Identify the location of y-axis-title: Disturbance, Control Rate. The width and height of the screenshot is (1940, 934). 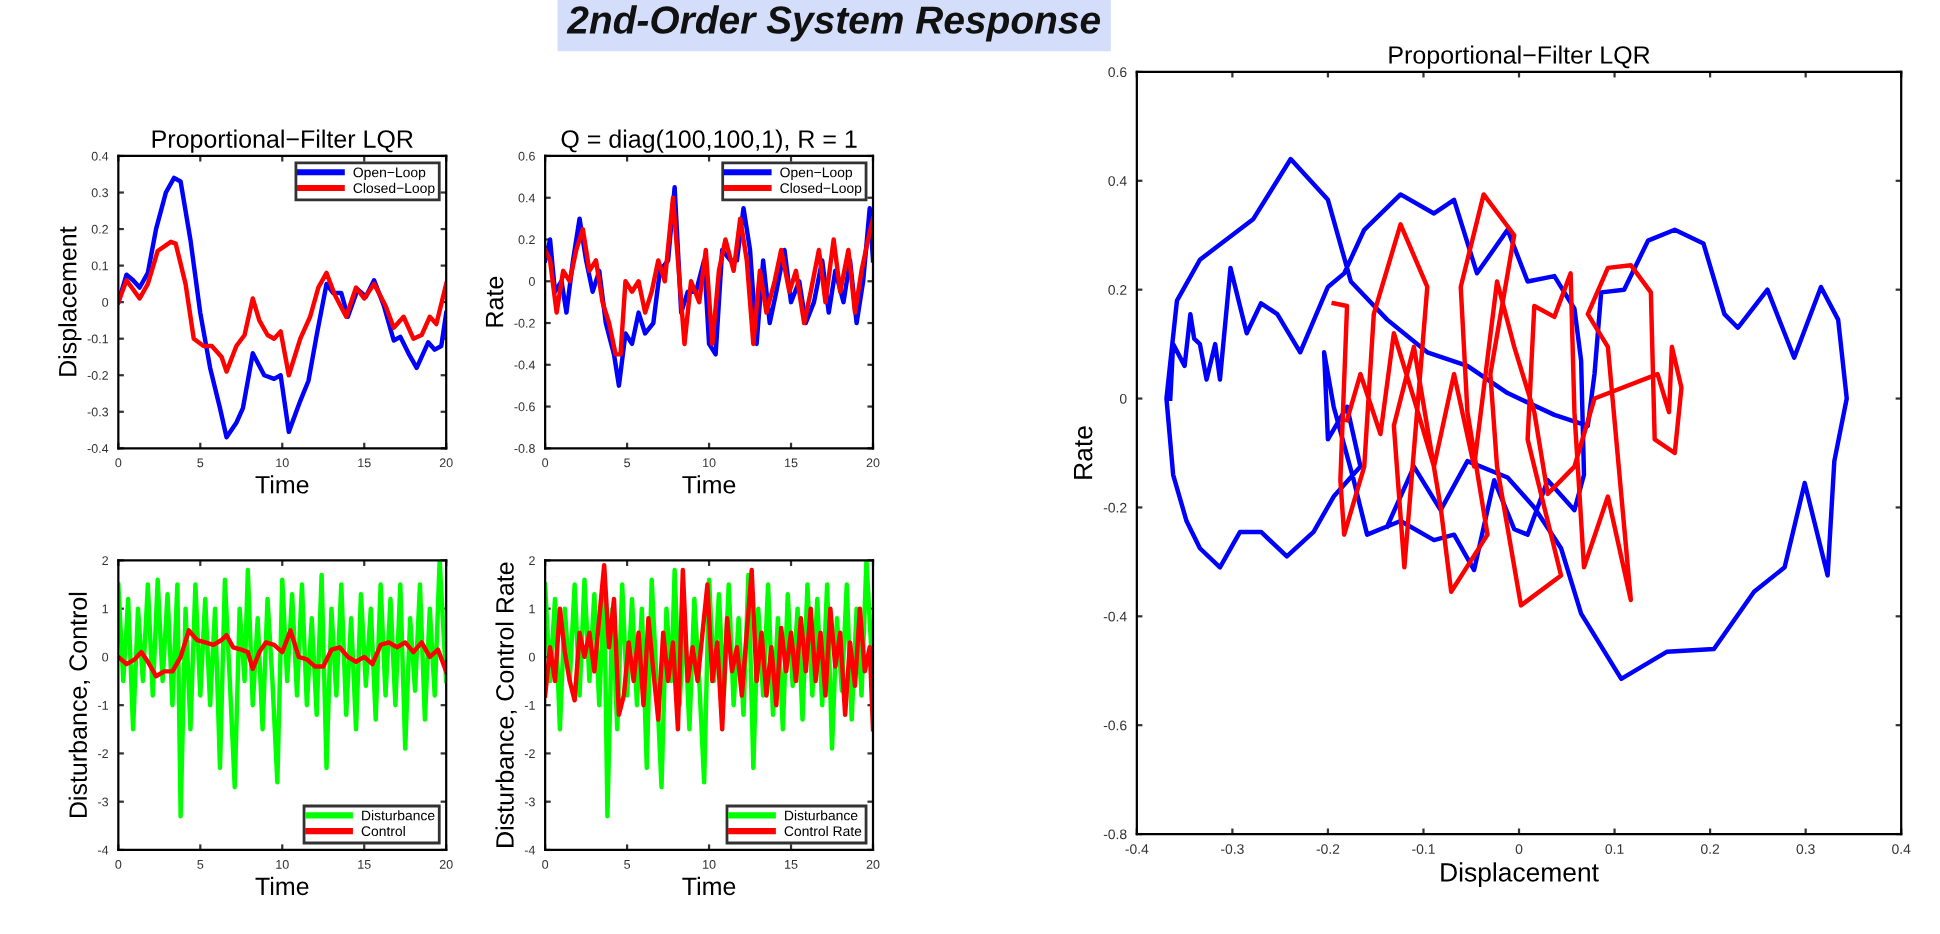
(506, 704).